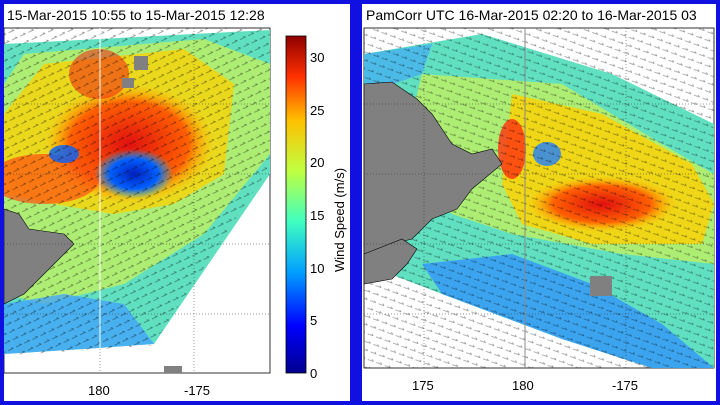 Image resolution: width=720 pixels, height=405 pixels. Describe the element at coordinates (317, 162) in the screenshot. I see `colorbar-tick-20: 20` at that location.